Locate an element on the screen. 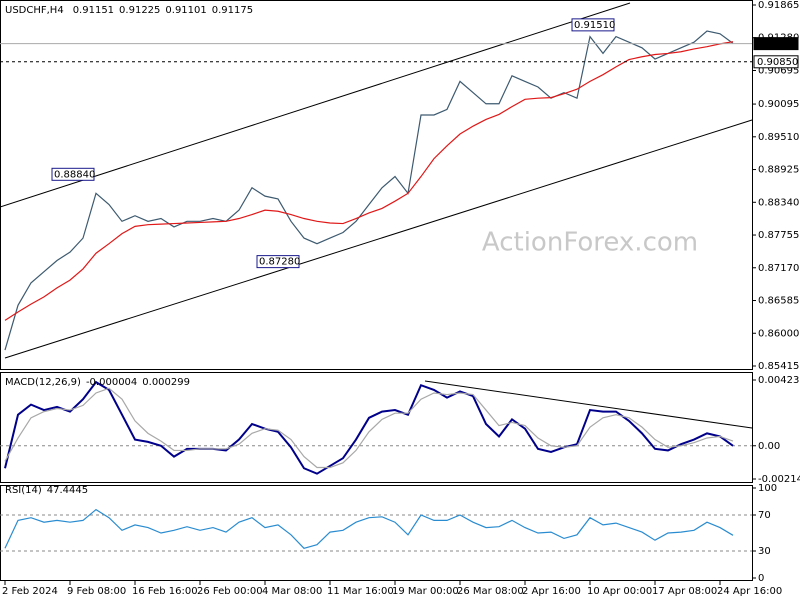 Image resolution: width=800 pixels, height=600 pixels. annotation-label: 0.87280 is located at coordinates (279, 262).